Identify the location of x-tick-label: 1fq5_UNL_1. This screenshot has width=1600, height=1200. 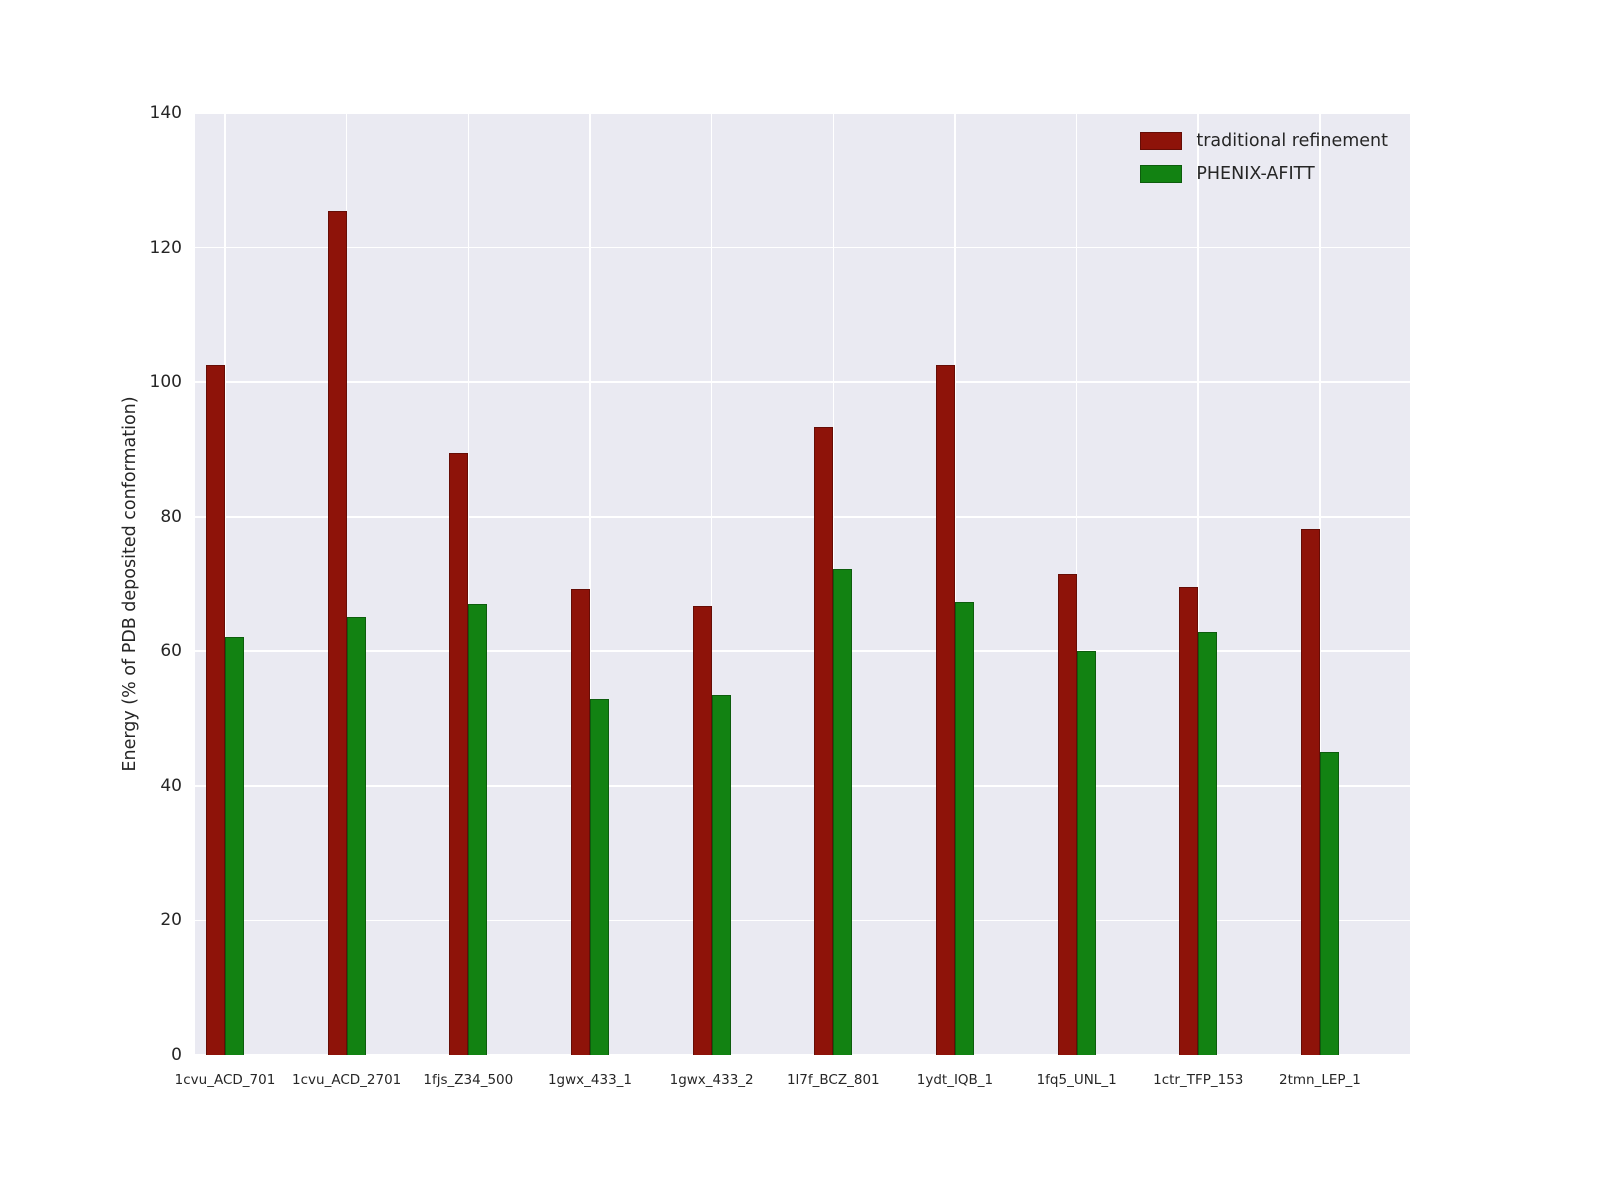
(1076, 1080).